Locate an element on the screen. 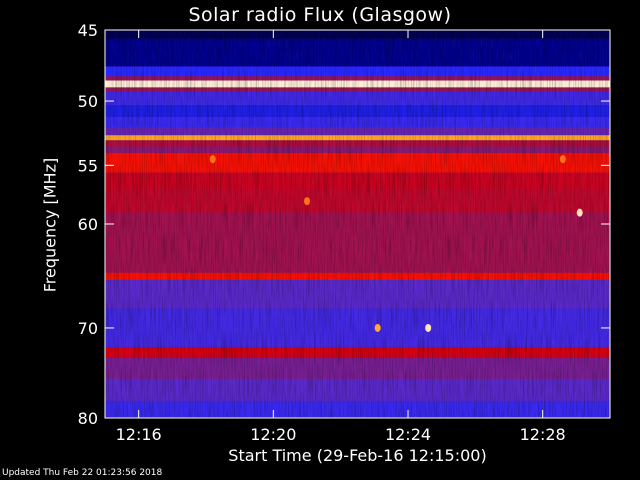 This screenshot has height=480, width=640. y-tick-label-3: 60 is located at coordinates (88, 224).